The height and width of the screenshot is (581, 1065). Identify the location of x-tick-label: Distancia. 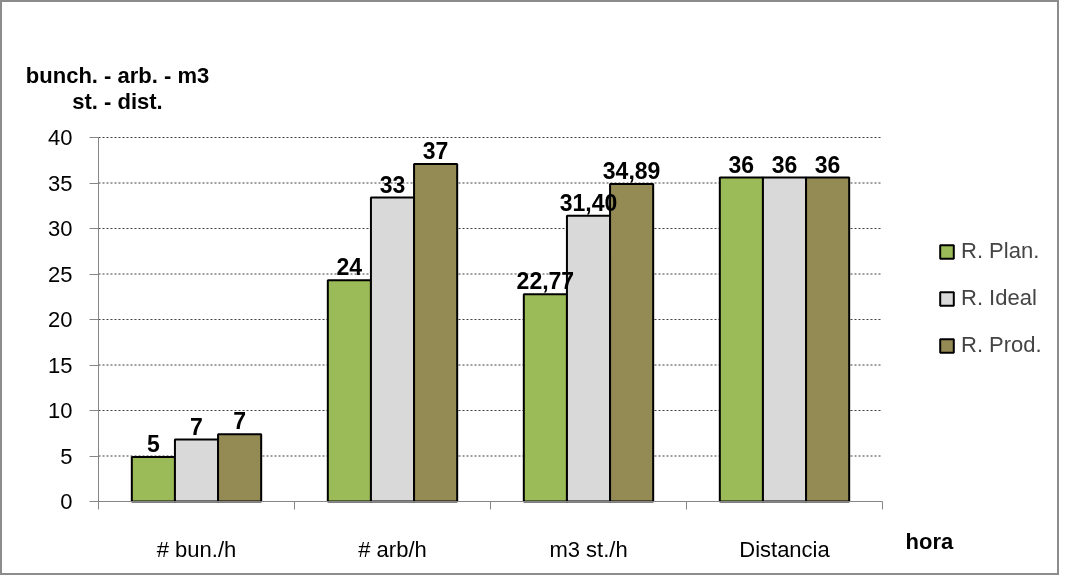
(785, 549).